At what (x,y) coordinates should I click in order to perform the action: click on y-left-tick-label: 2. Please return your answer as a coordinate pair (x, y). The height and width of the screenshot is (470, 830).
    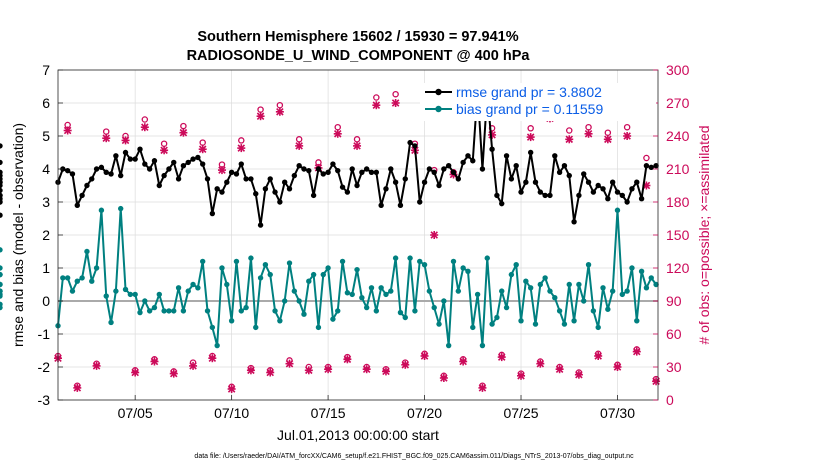
    Looking at the image, I should click on (46, 235).